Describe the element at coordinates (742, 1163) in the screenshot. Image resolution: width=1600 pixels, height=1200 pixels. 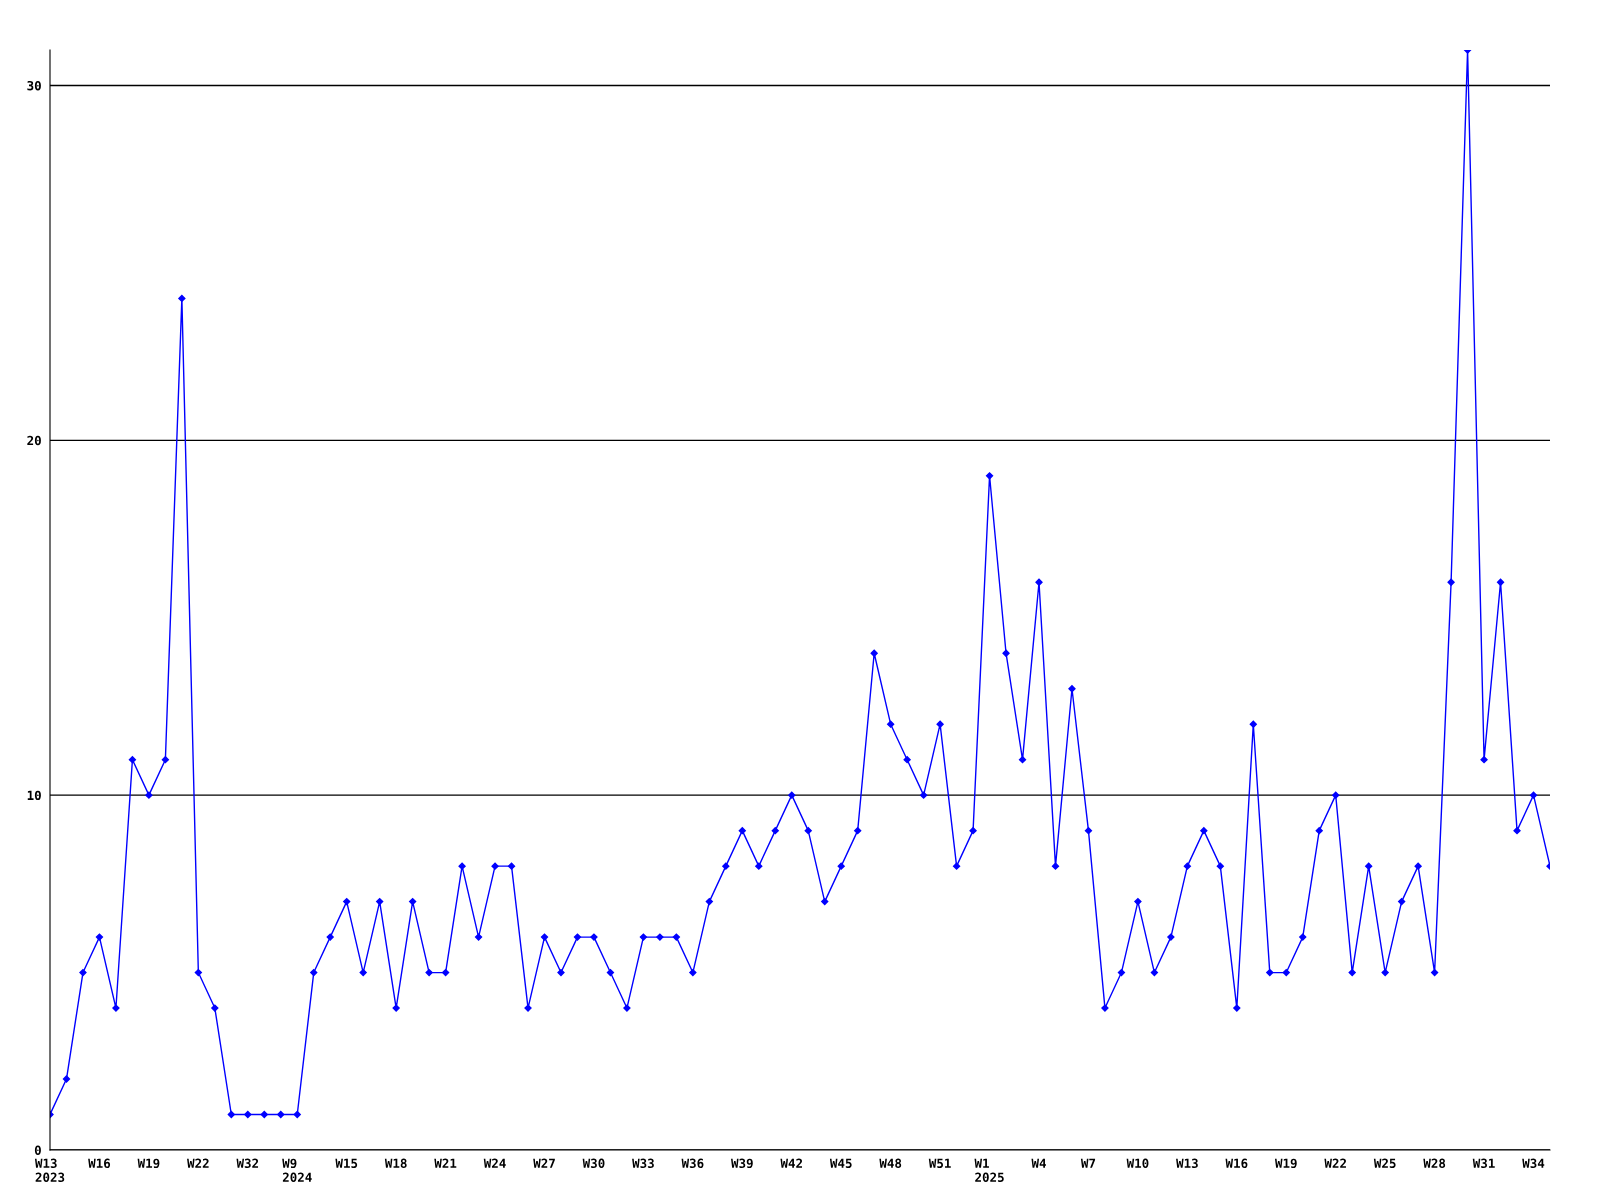
I see `x-tick-label: W39` at that location.